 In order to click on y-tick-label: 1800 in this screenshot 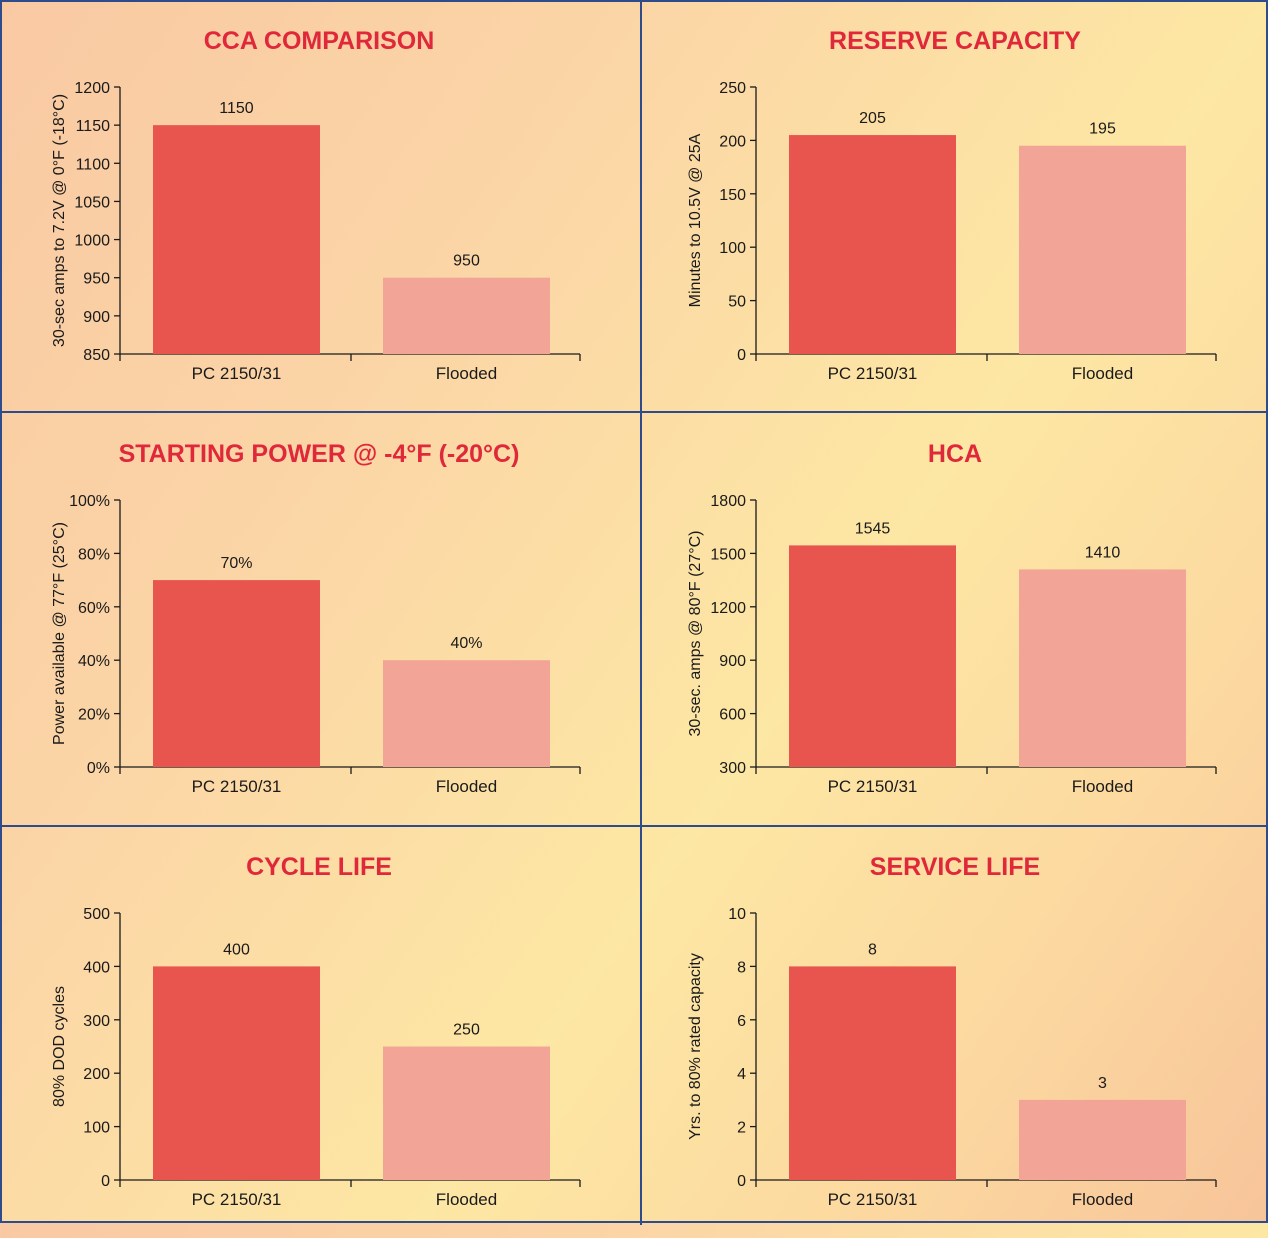, I will do `click(728, 501)`.